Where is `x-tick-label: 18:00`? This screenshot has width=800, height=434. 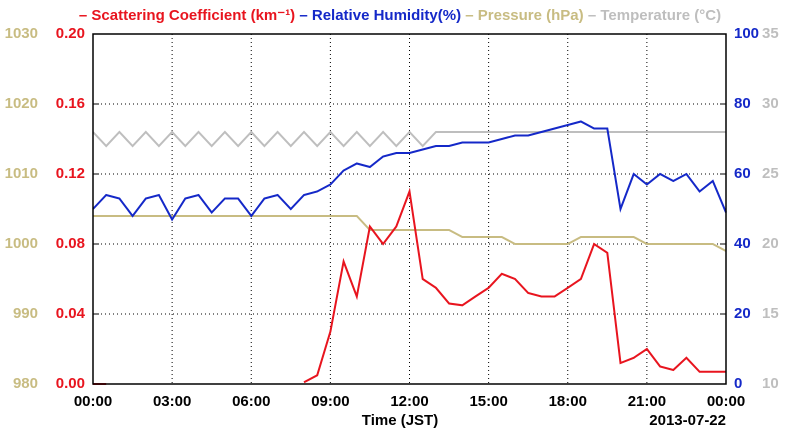
x-tick-label: 18:00 is located at coordinates (568, 401).